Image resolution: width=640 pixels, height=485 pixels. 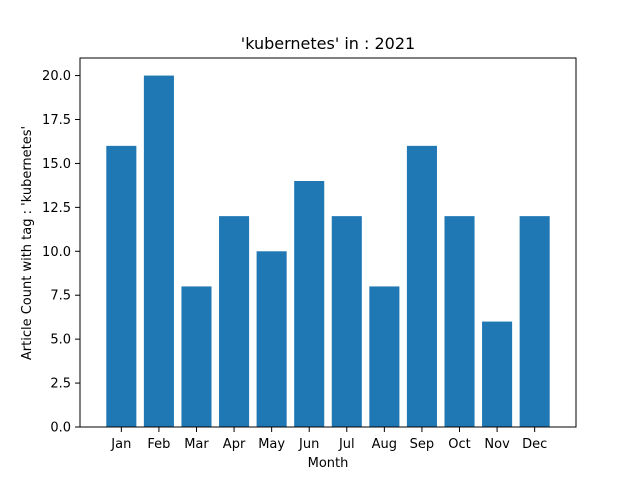 I want to click on bar-oct, so click(x=459, y=321).